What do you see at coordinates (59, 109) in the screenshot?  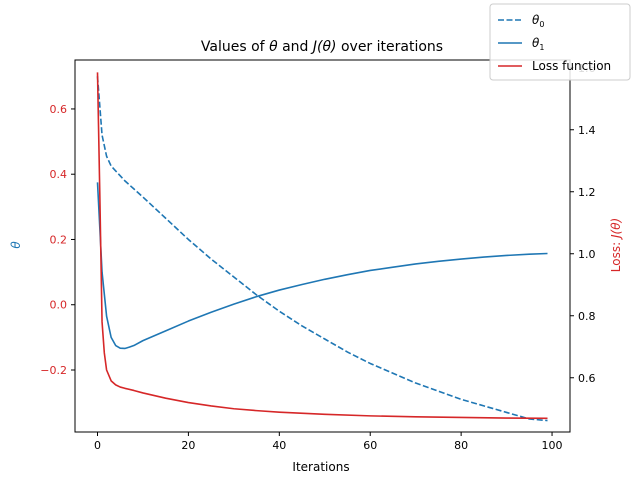 I see `left-tick-label: 0.6` at bounding box center [59, 109].